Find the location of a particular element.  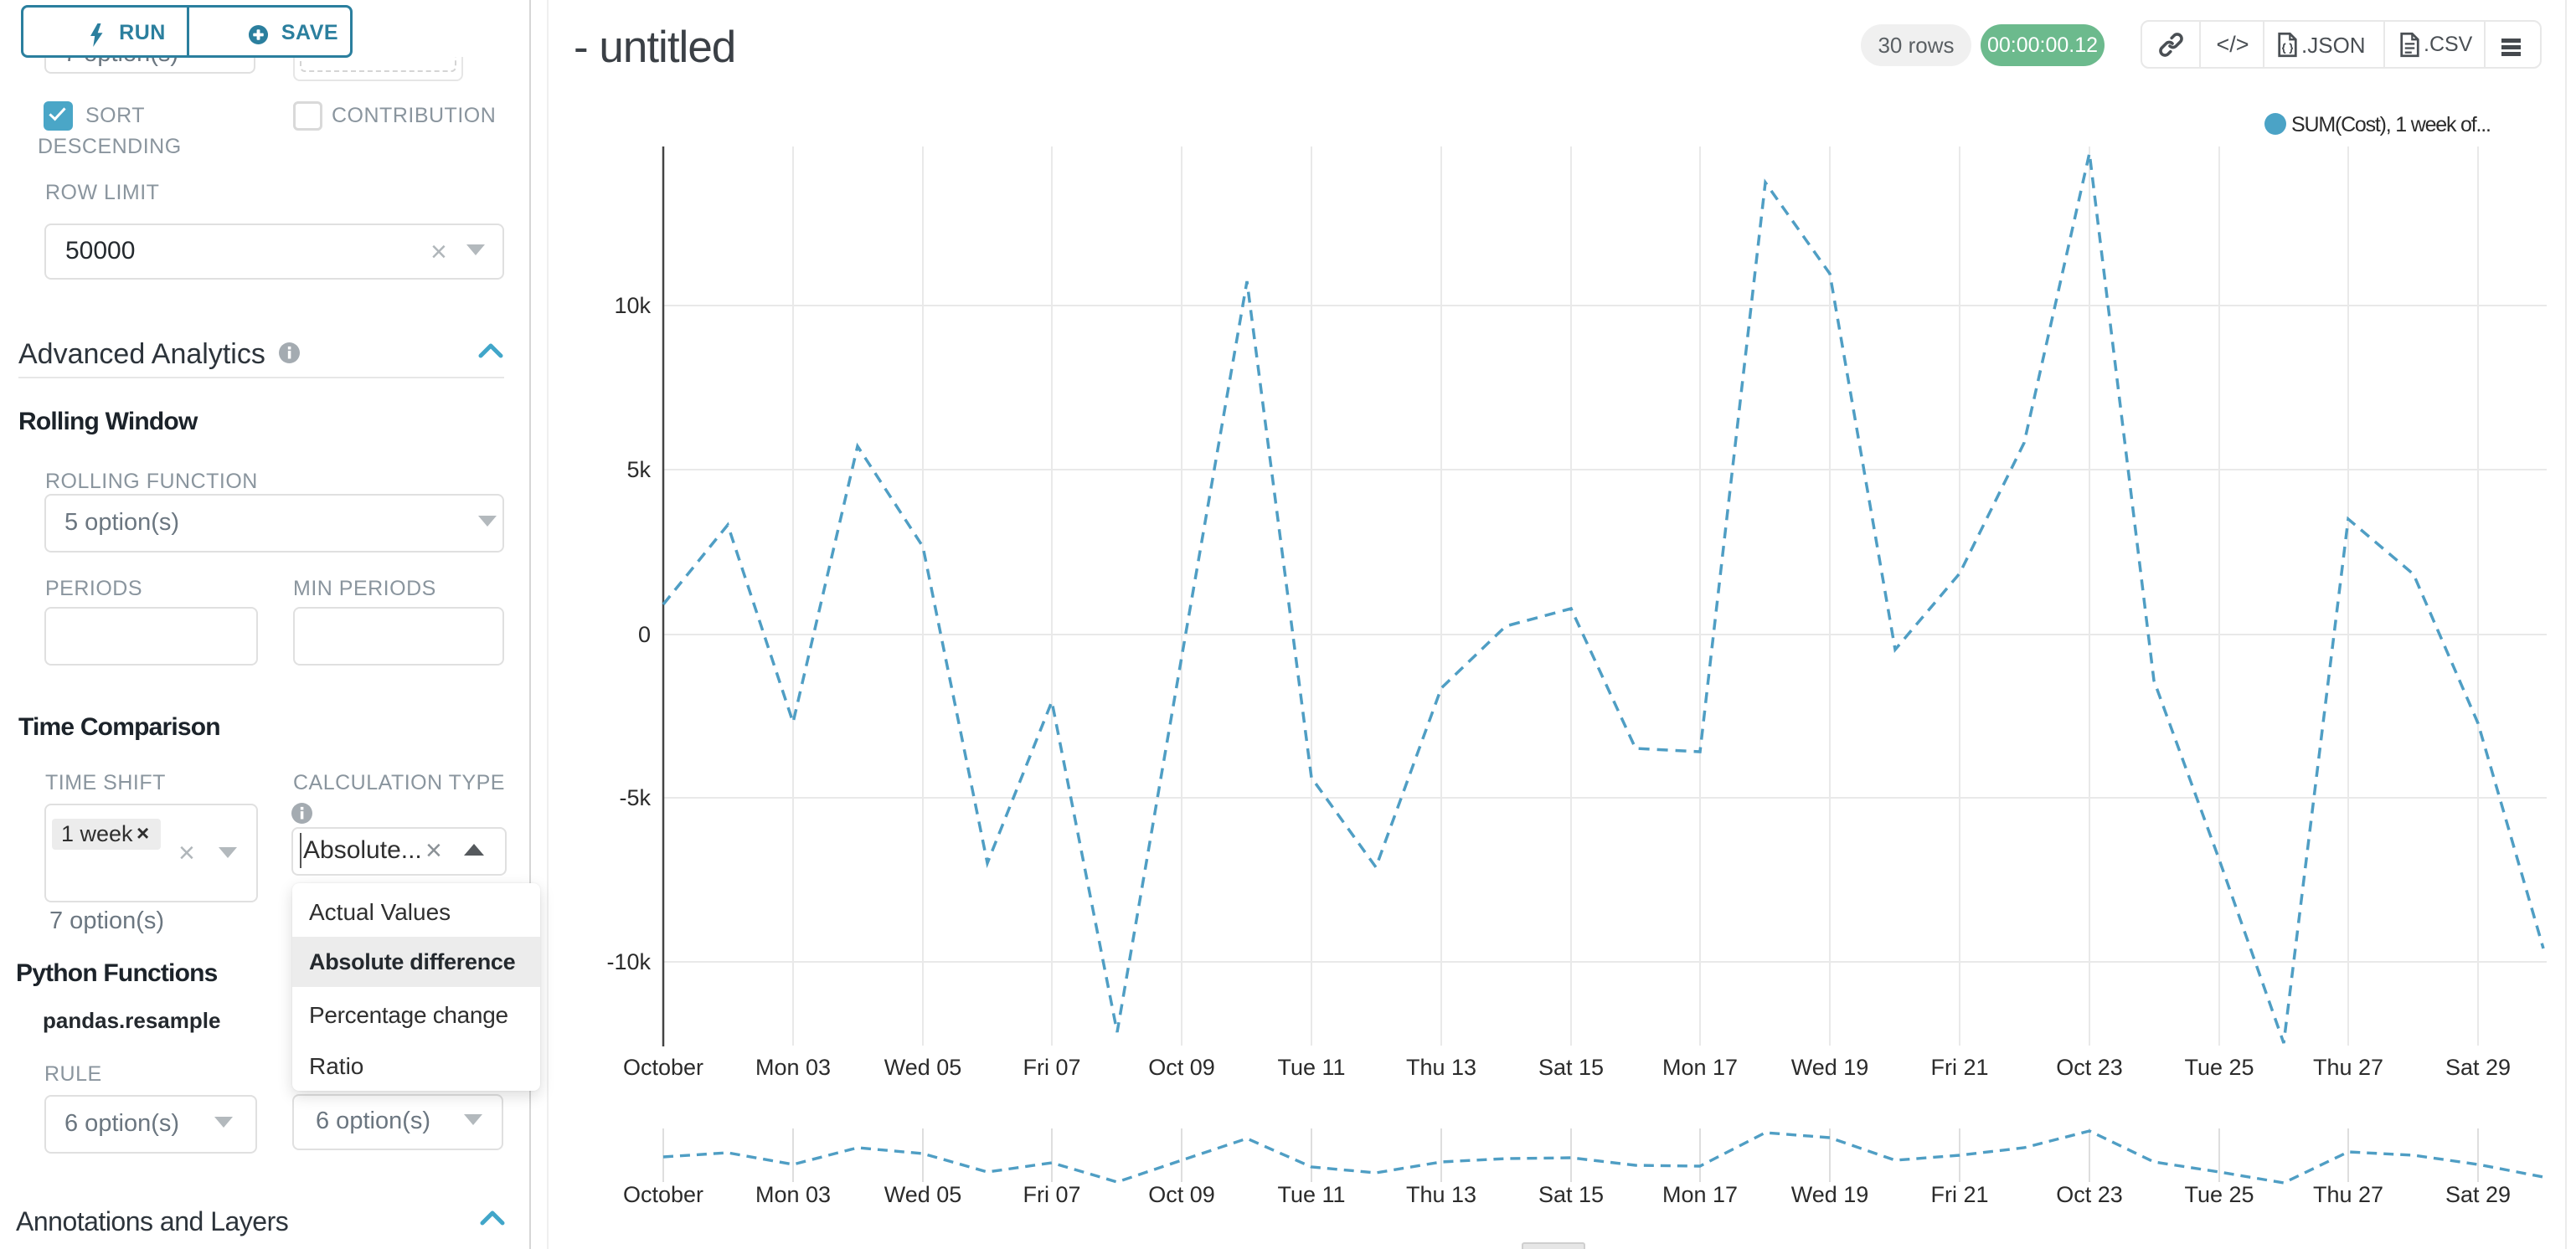

svg-text: 10k is located at coordinates (632, 305).